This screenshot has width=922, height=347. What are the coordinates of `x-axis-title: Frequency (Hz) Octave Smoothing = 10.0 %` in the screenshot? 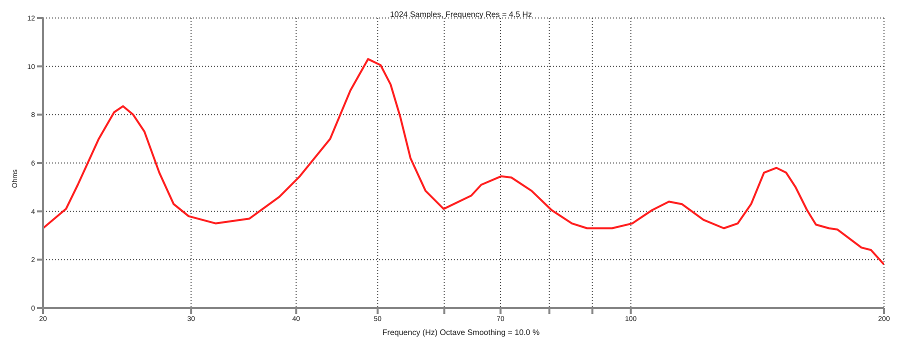 It's located at (461, 332).